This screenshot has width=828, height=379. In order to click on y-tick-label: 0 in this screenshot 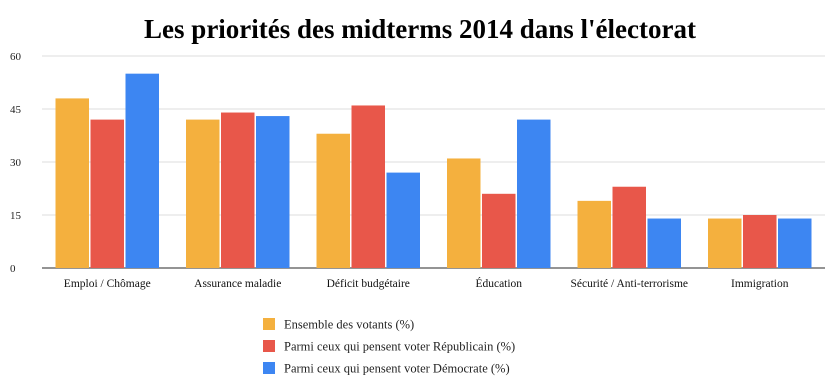, I will do `click(13, 269)`.